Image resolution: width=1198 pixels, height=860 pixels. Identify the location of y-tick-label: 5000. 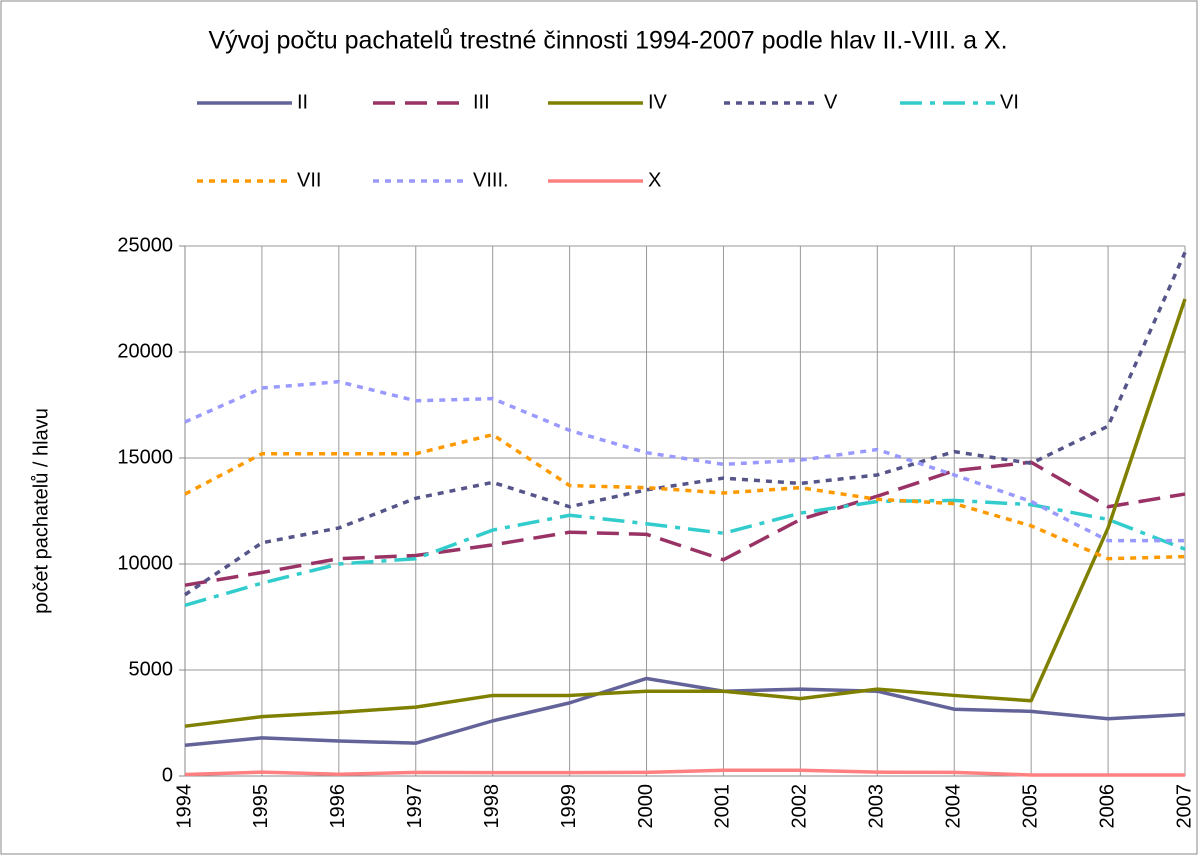
(151, 669).